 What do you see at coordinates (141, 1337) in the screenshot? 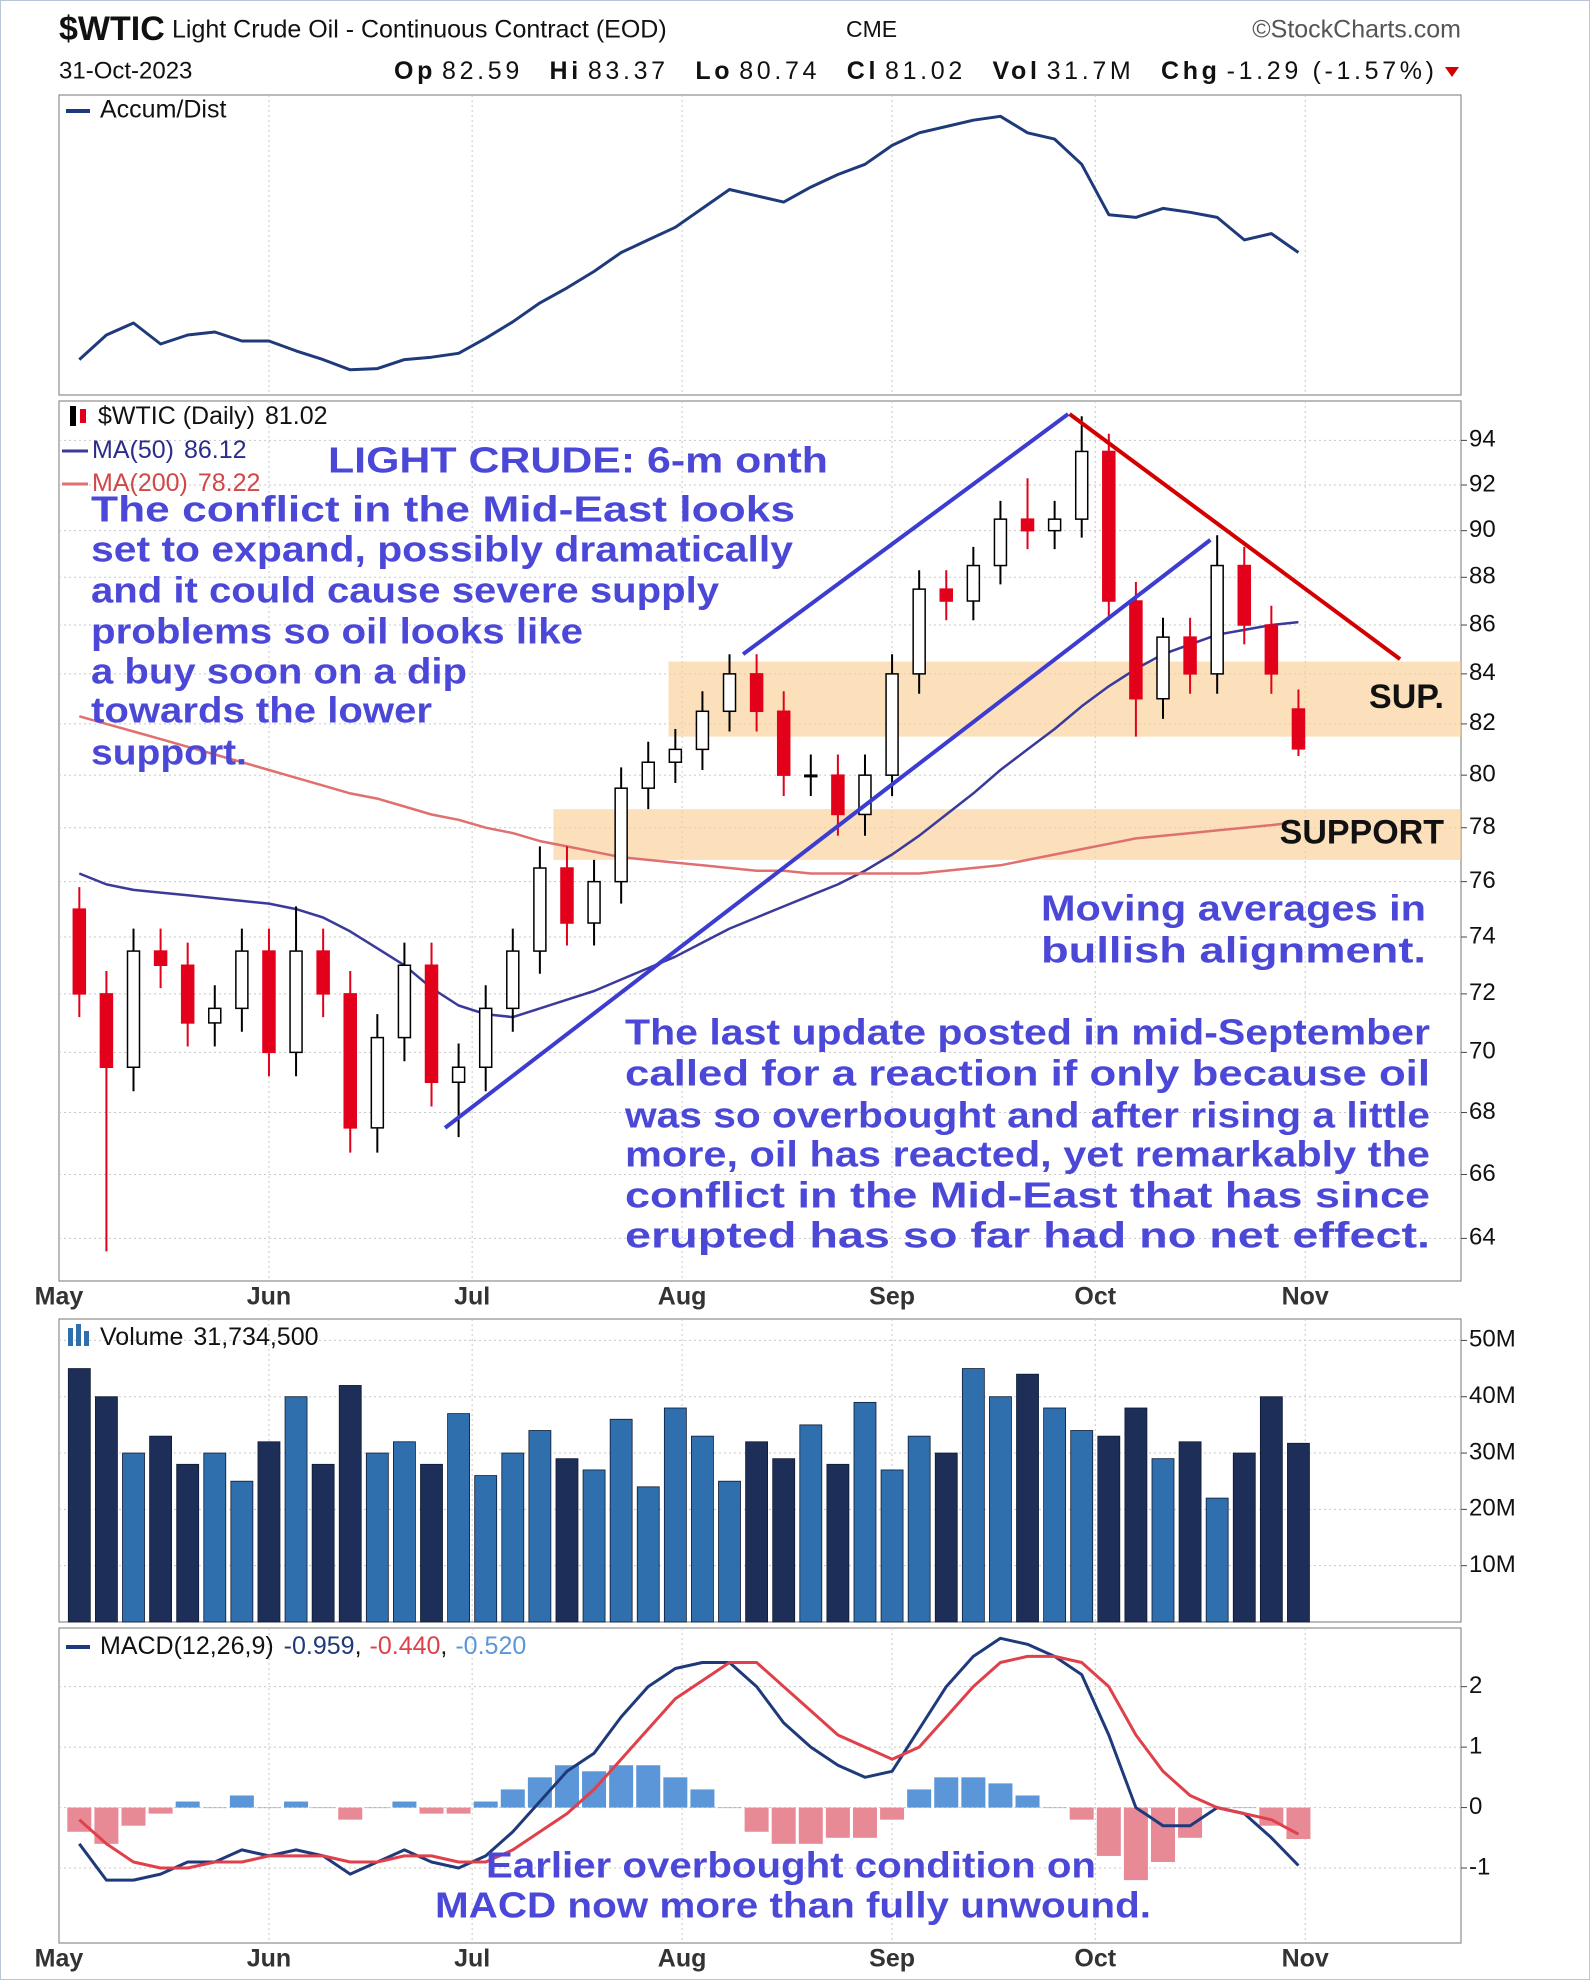
I see `legend-label: Volume` at bounding box center [141, 1337].